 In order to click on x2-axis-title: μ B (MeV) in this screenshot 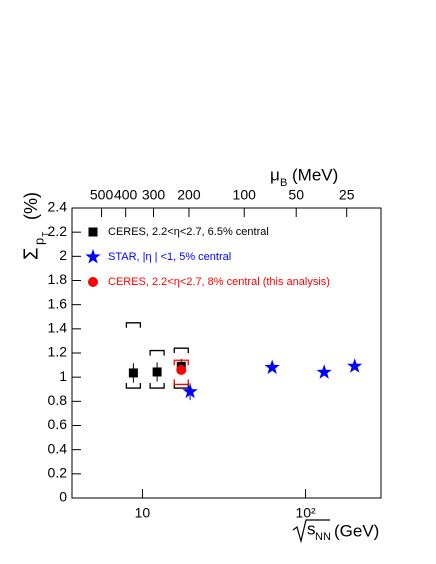, I will do `click(304, 176)`.